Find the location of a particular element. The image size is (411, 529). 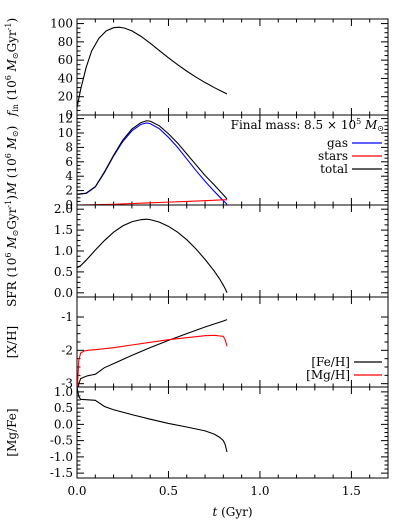

x-tick-label: 1.5 is located at coordinates (351, 491).